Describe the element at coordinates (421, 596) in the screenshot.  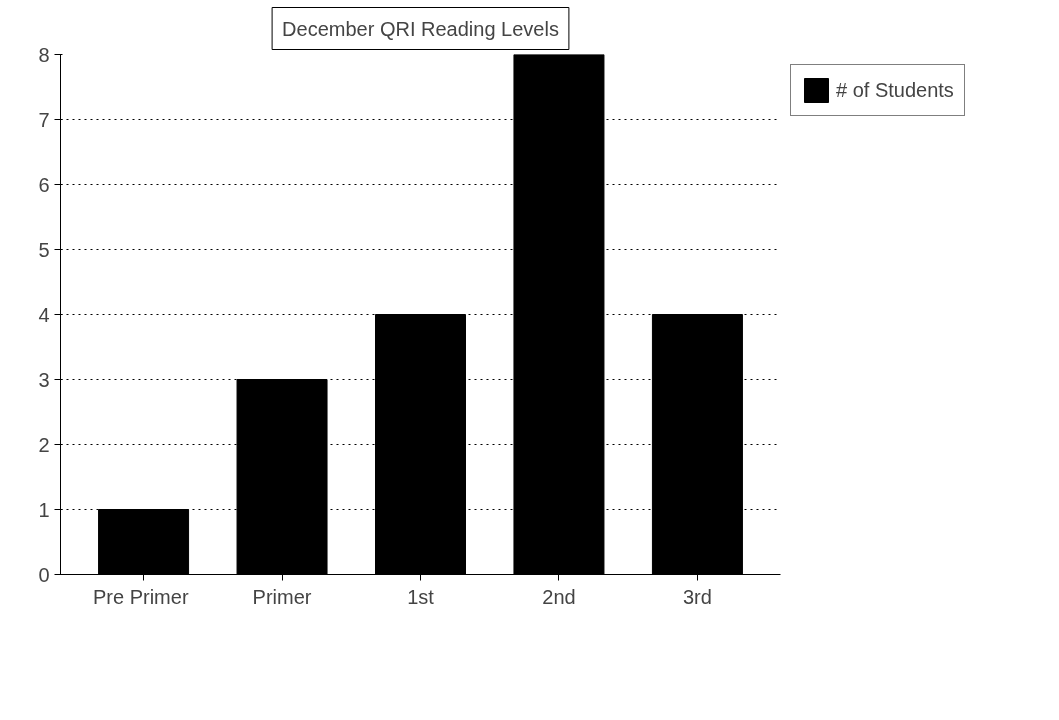
I see `x-tick-label: 1st` at that location.